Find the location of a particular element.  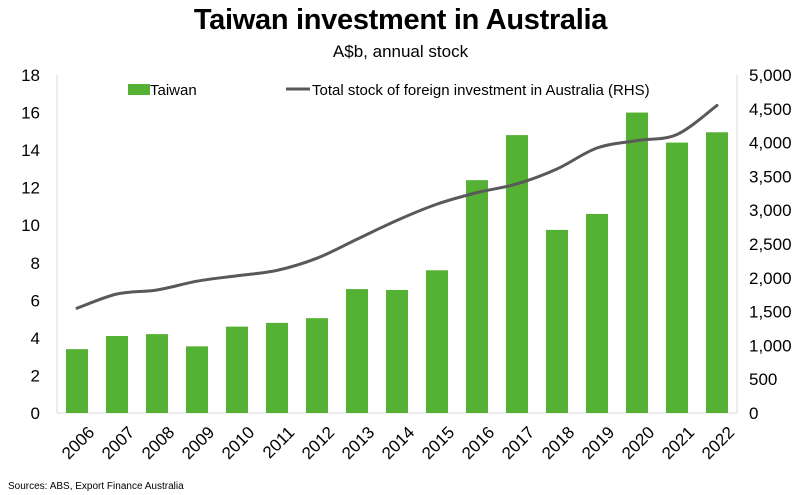

x-tick-label: 2010 is located at coordinates (238, 443).